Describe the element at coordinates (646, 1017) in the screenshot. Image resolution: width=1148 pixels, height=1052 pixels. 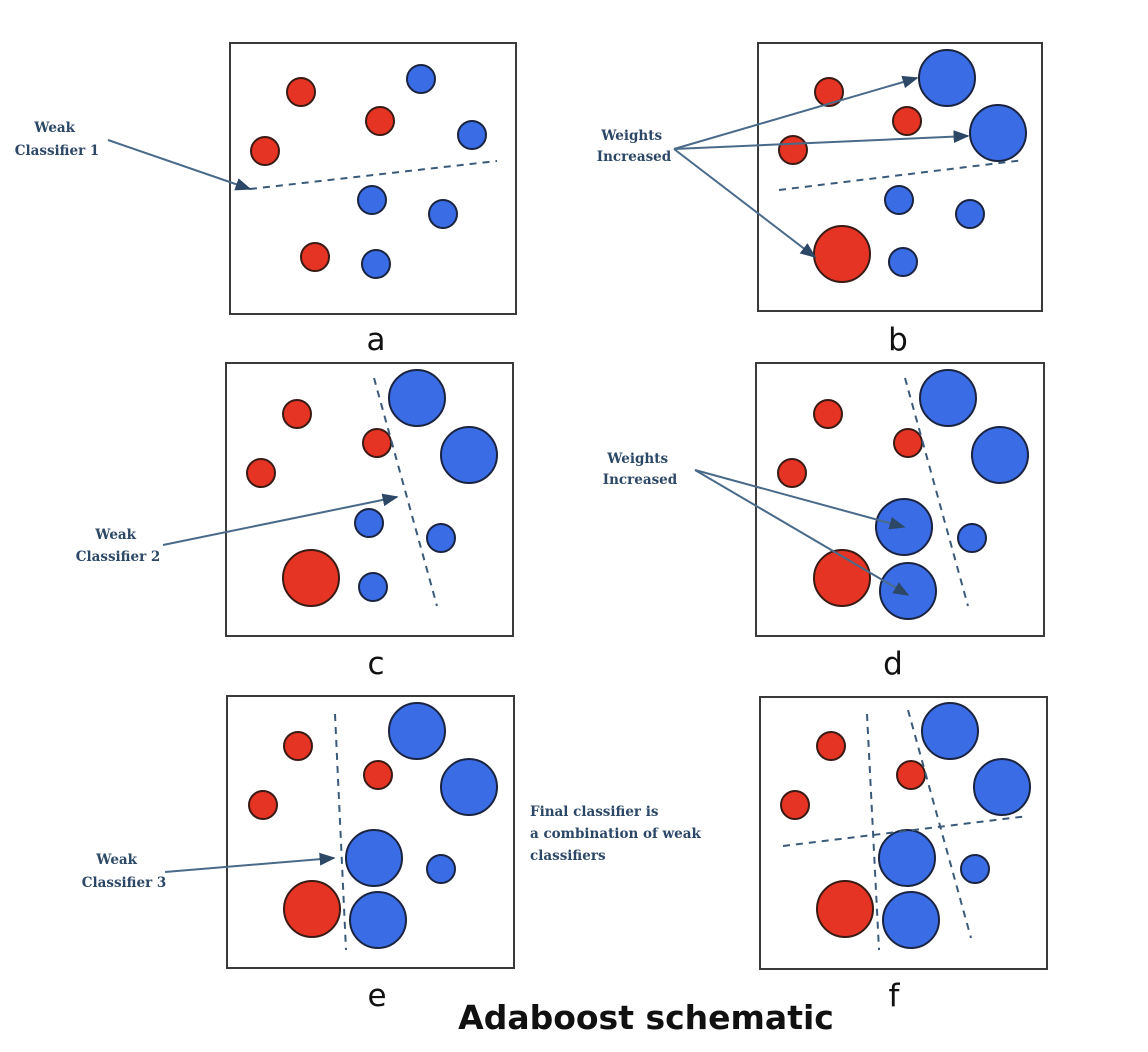
I see `diagram-title: Adaboost schematic` at that location.